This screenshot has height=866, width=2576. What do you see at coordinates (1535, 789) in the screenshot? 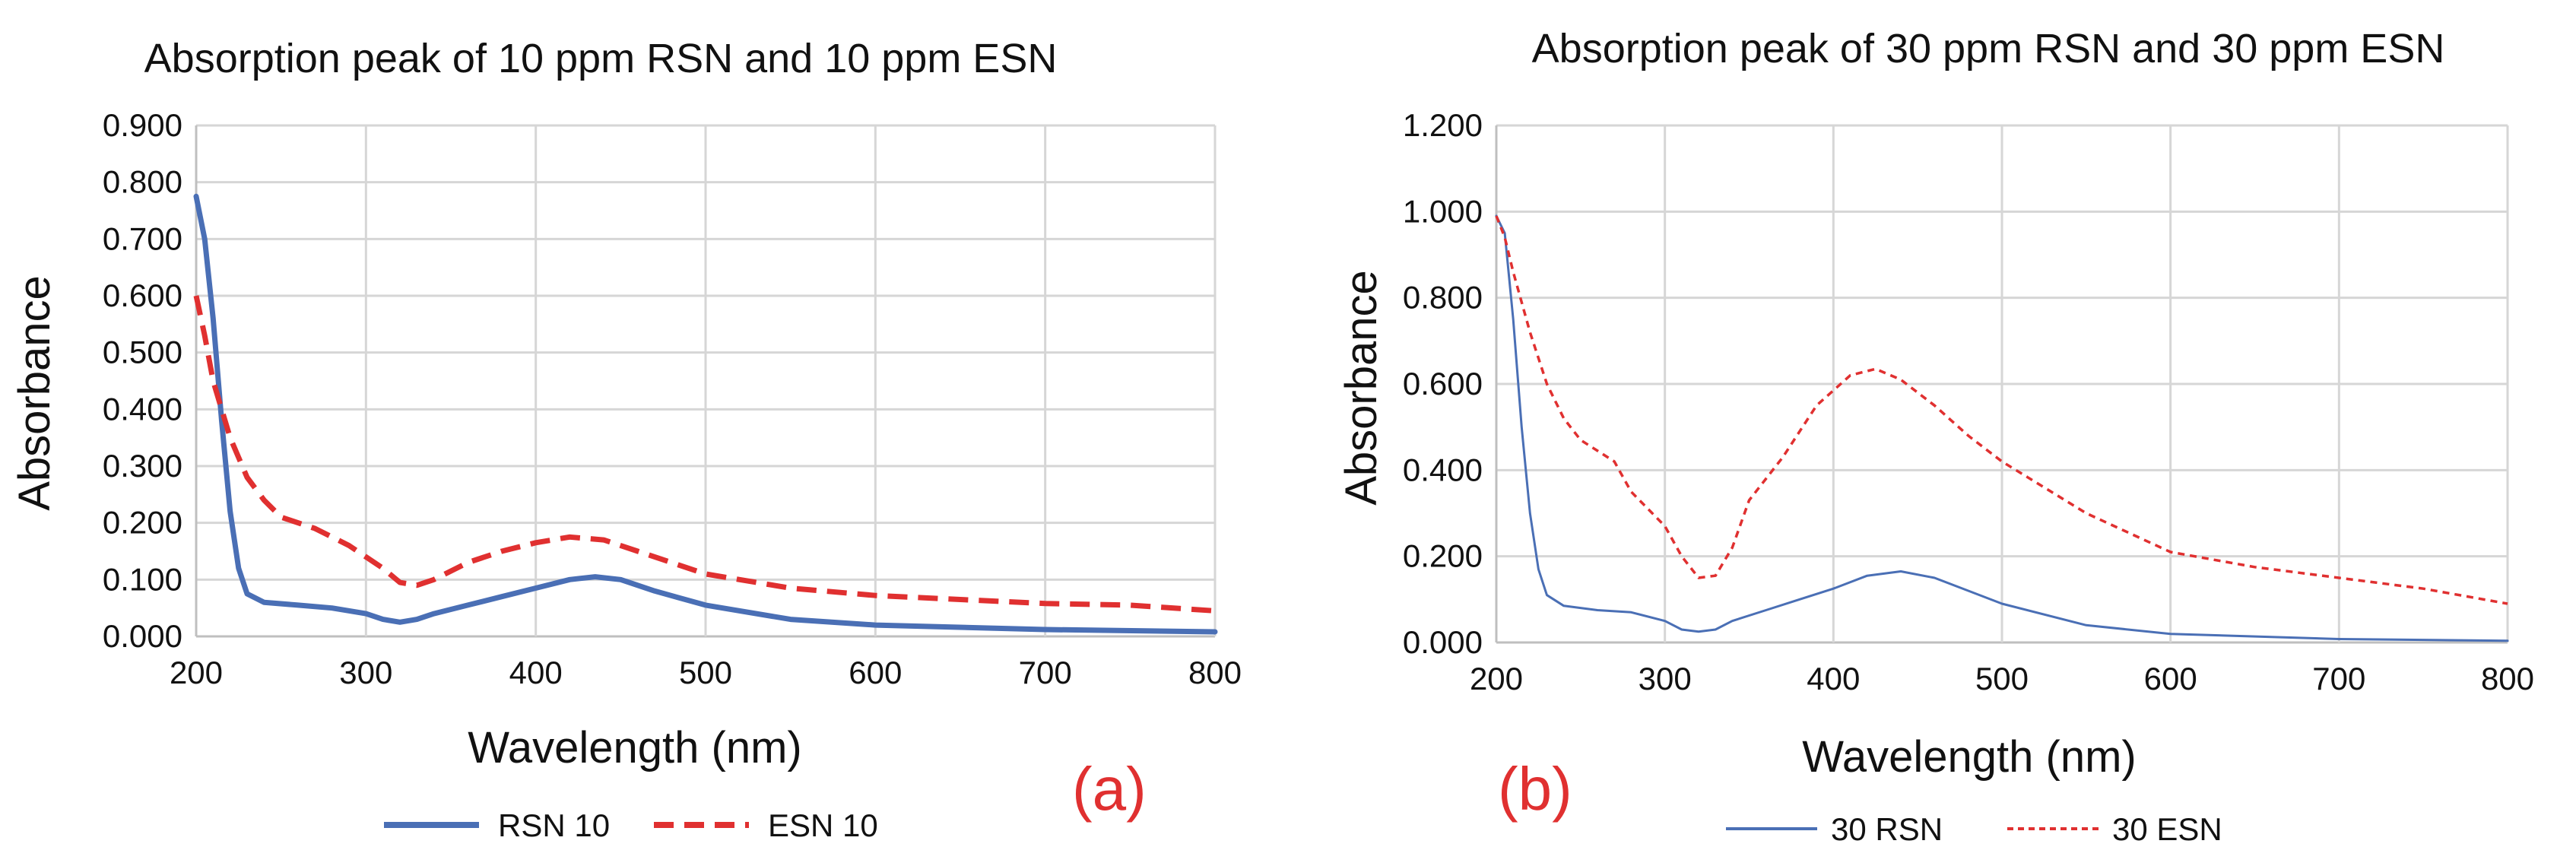
I see `panel-label-b: (b)` at bounding box center [1535, 789].